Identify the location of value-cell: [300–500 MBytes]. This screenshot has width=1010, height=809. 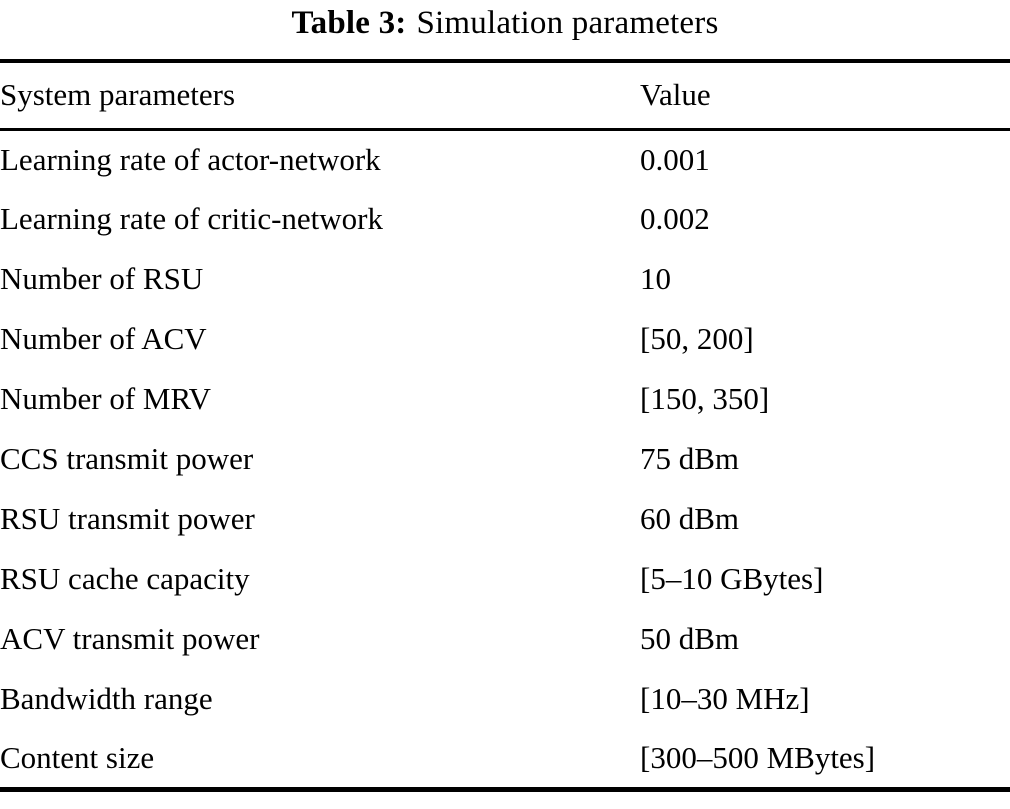
(758, 757).